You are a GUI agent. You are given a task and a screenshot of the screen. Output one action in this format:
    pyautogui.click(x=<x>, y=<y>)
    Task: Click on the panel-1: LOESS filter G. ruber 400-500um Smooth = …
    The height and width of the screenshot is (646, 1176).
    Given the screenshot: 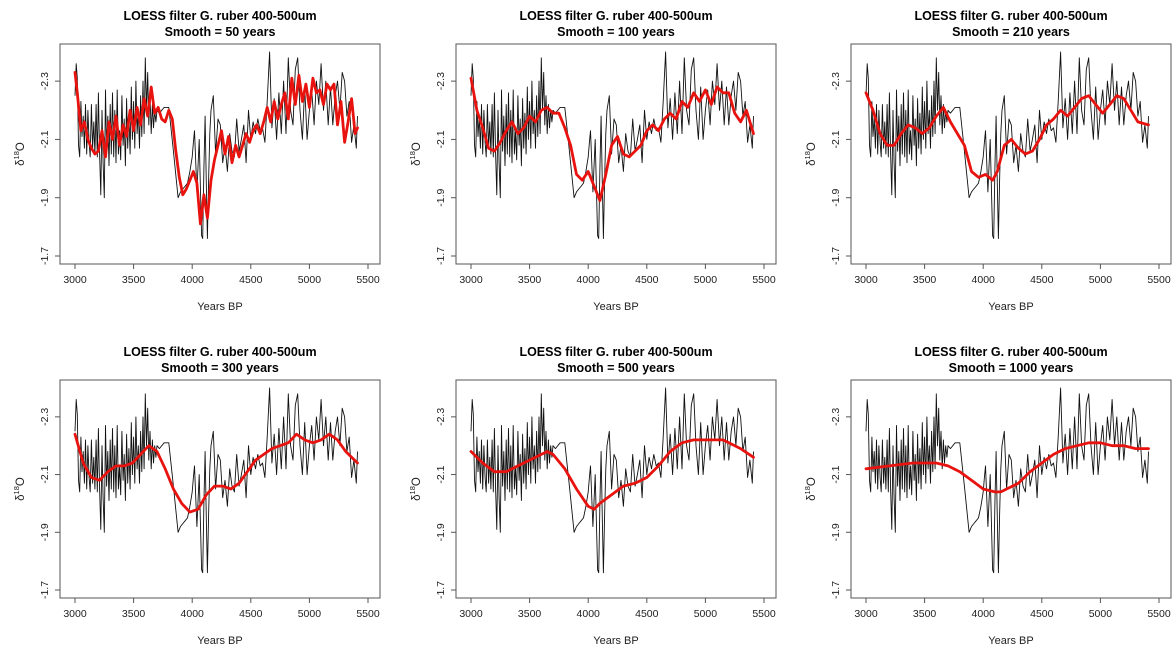 What is the action you would take?
    pyautogui.click(x=196, y=161)
    